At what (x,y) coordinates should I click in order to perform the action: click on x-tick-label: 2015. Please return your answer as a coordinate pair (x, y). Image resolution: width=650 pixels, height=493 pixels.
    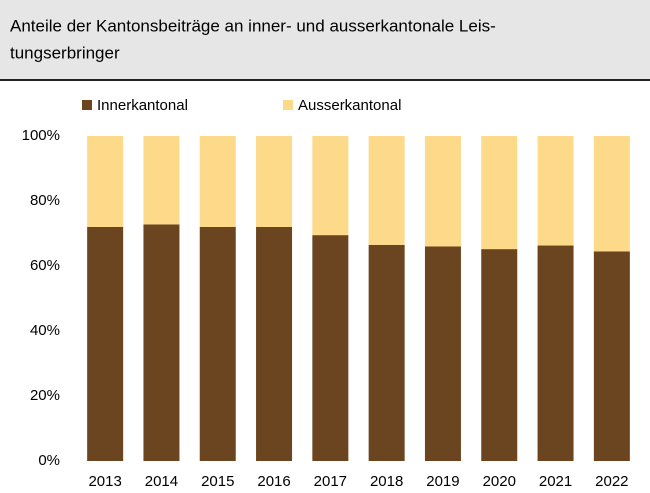
    Looking at the image, I should click on (217, 481).